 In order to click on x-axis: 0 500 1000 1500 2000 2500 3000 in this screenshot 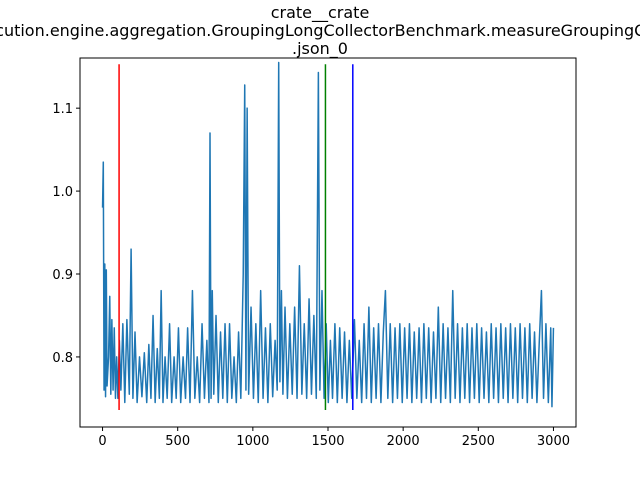, I will do `click(334, 438)`.